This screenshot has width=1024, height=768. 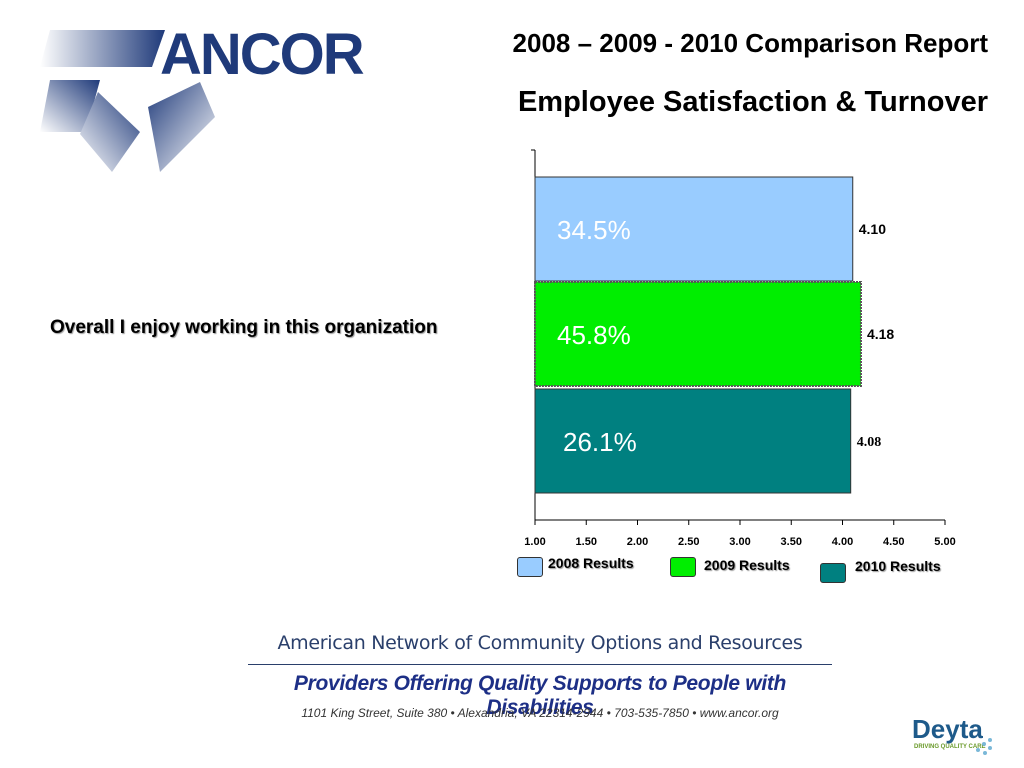 I want to click on legend-label-2010: 2010 Results, so click(x=898, y=566).